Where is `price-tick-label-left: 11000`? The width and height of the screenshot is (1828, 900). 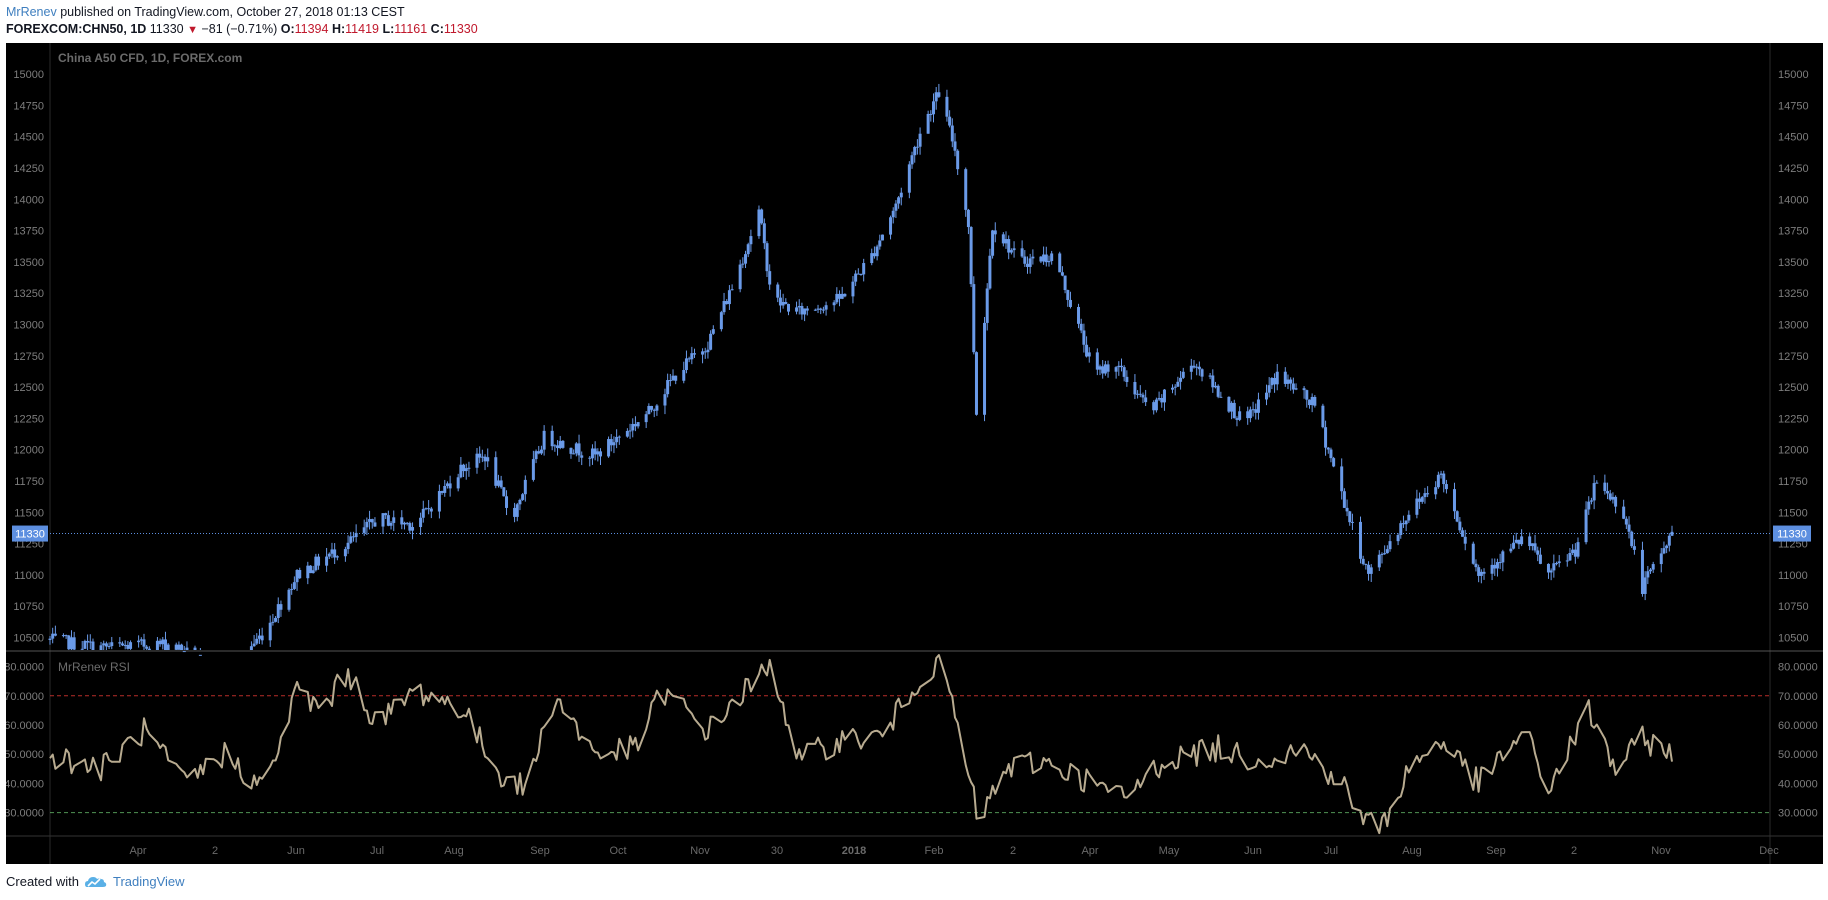 price-tick-label-left: 11000 is located at coordinates (29, 576).